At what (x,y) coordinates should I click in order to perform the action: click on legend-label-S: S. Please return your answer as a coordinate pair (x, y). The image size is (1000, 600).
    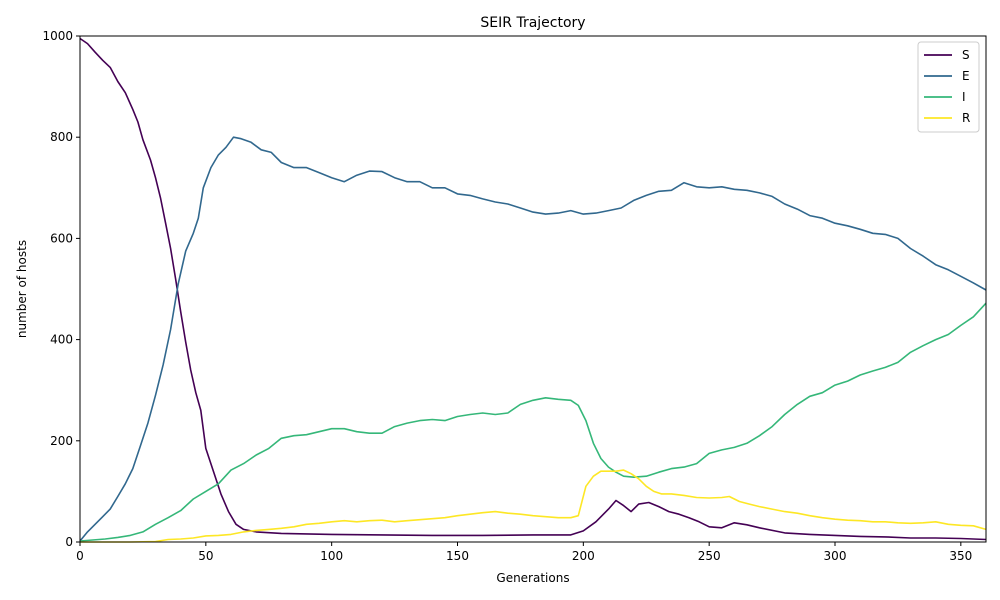
    Looking at the image, I should click on (966, 55).